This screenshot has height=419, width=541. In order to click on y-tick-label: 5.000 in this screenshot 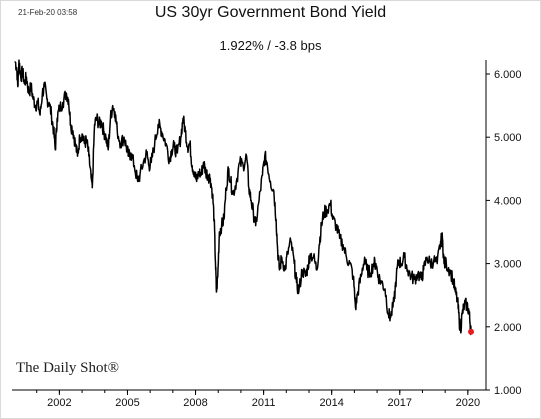, I will do `click(508, 138)`.